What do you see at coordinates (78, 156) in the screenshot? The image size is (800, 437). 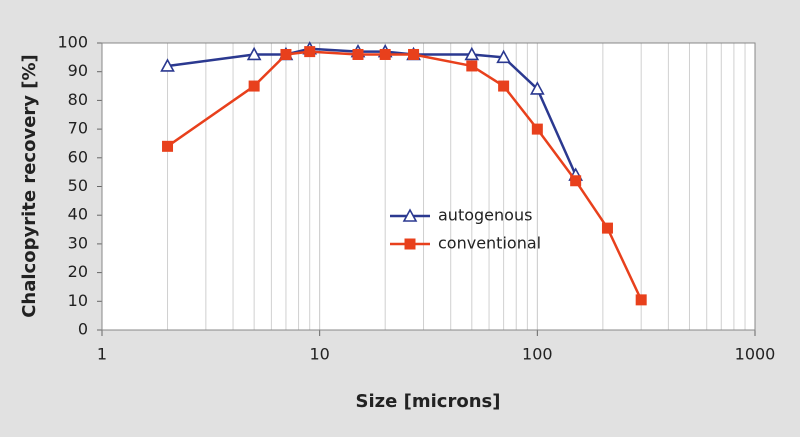 I see `y-tick-label: 60` at bounding box center [78, 156].